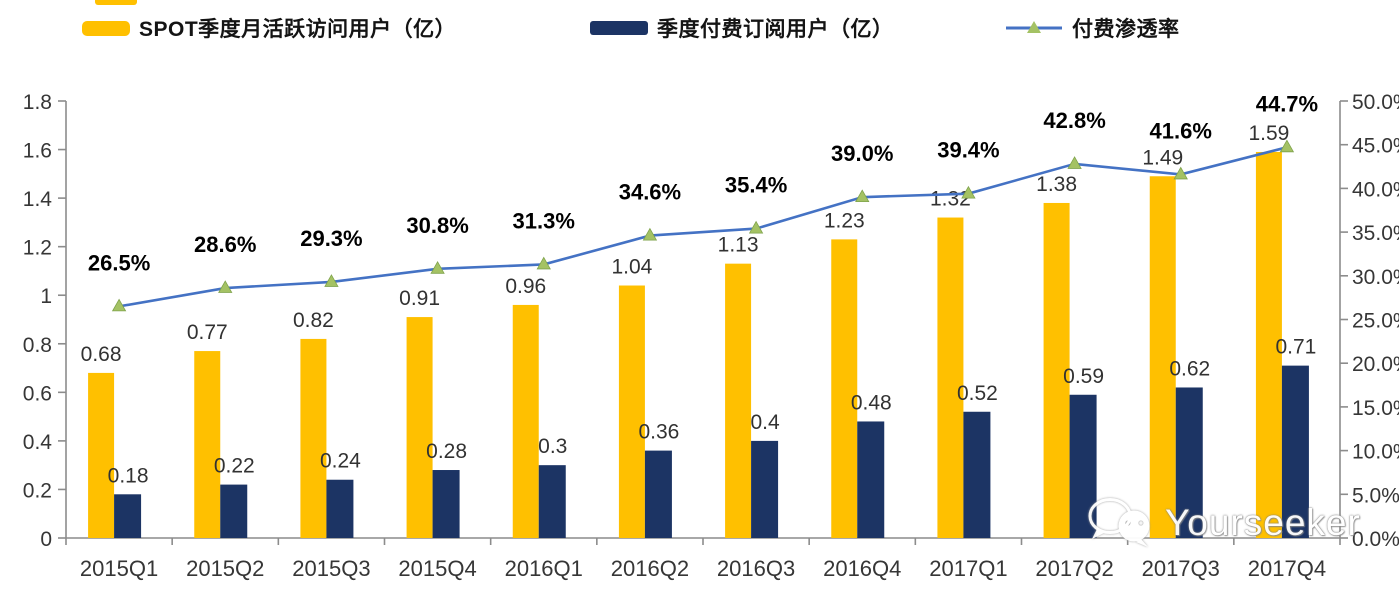  I want to click on bar-subs-value-label: 0.71, so click(1295, 347).